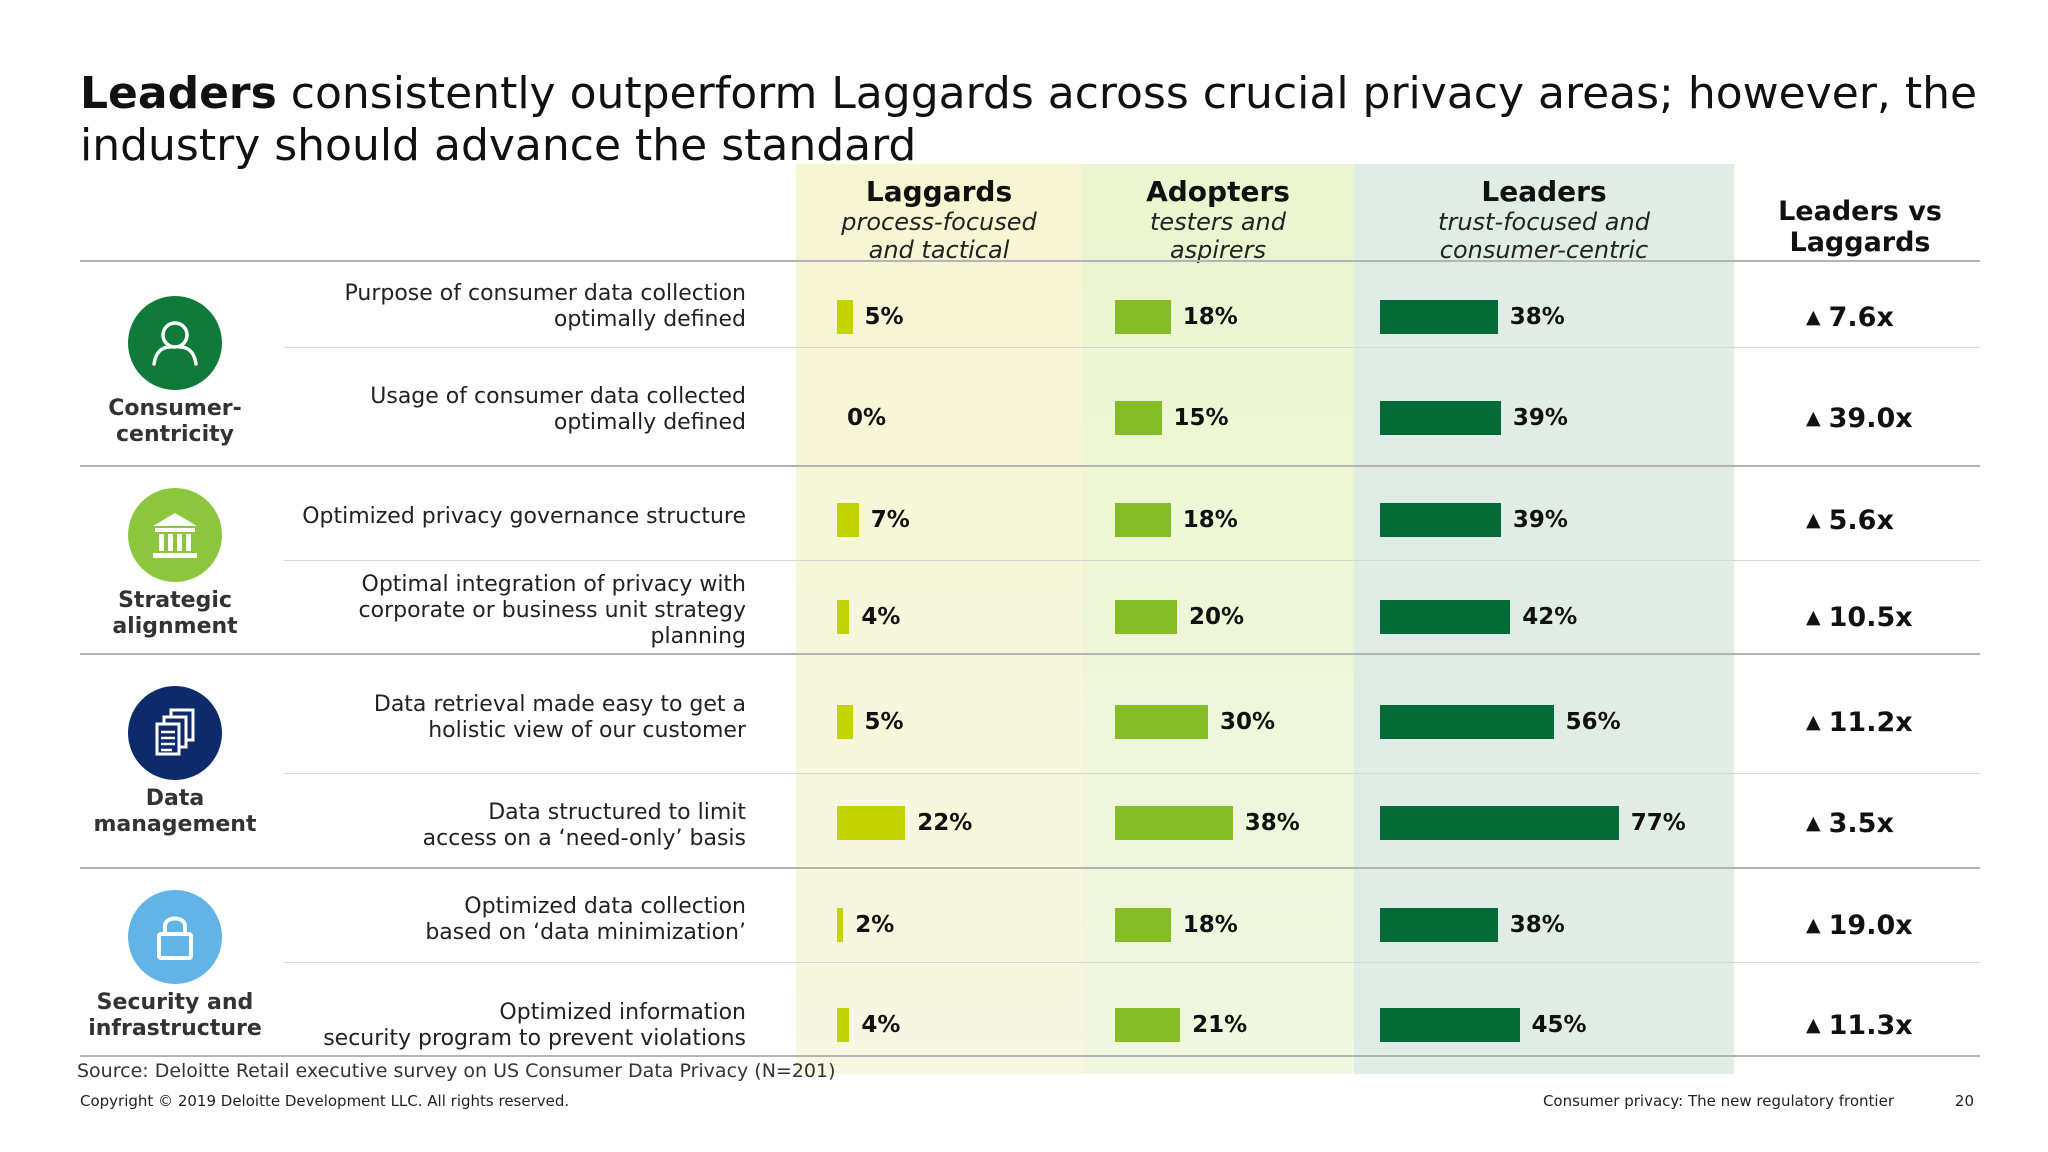 The width and height of the screenshot is (2048, 1152). What do you see at coordinates (1550, 617) in the screenshot?
I see `leaders-value-label: 42%` at bounding box center [1550, 617].